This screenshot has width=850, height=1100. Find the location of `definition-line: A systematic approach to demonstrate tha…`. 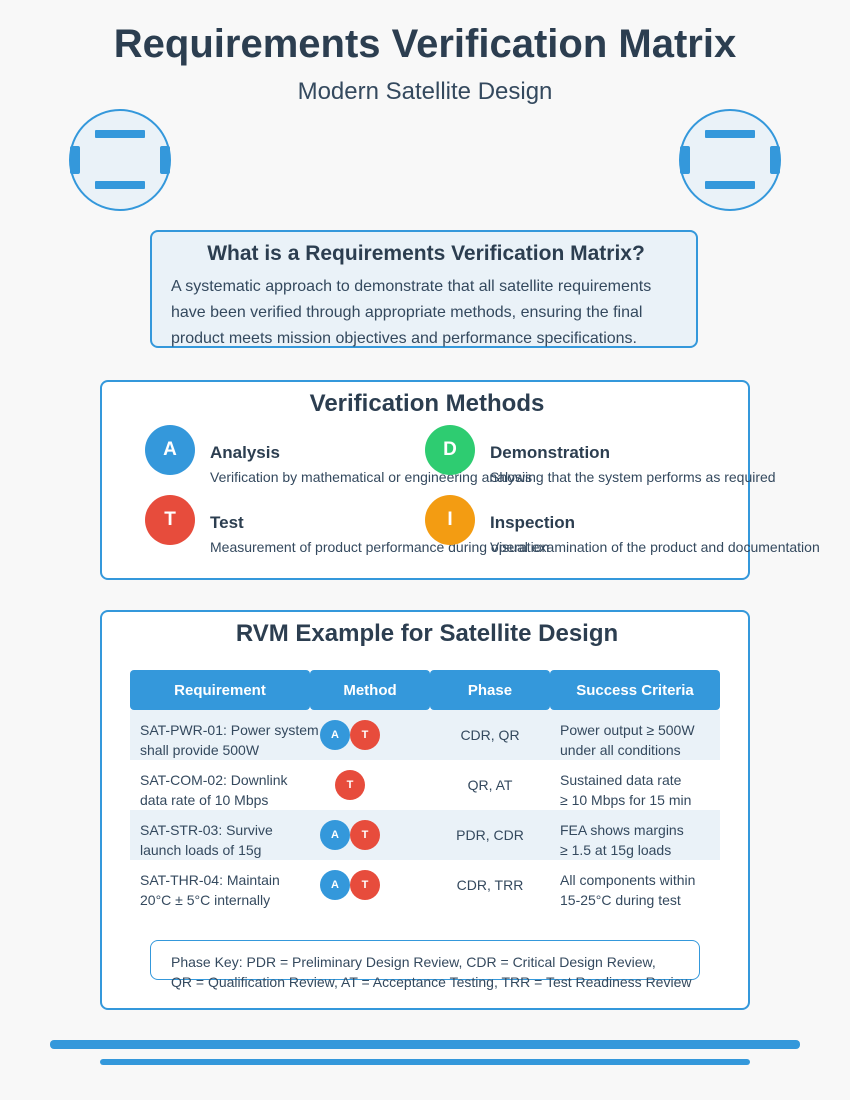

definition-line: A systematic approach to demonstrate tha… is located at coordinates (411, 286).